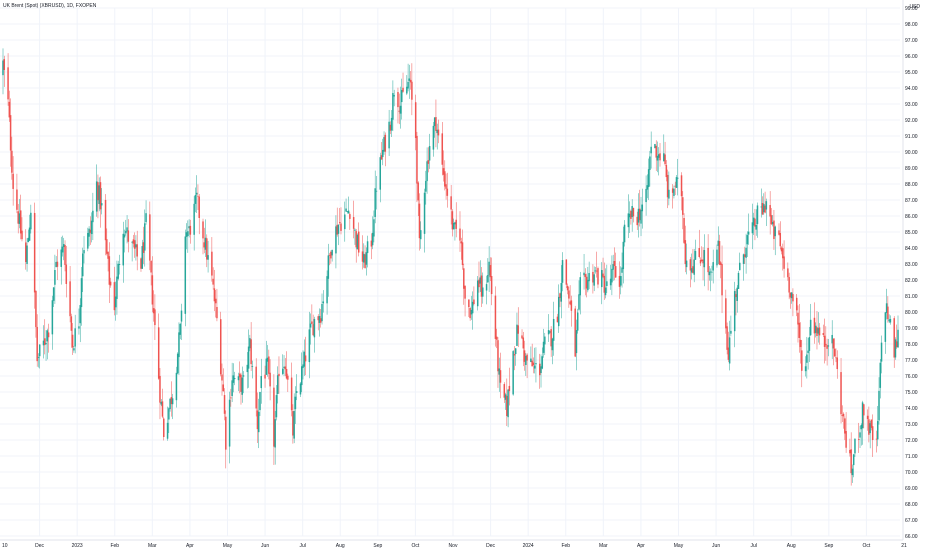  I want to click on x-tick-label: Nov, so click(453, 546).